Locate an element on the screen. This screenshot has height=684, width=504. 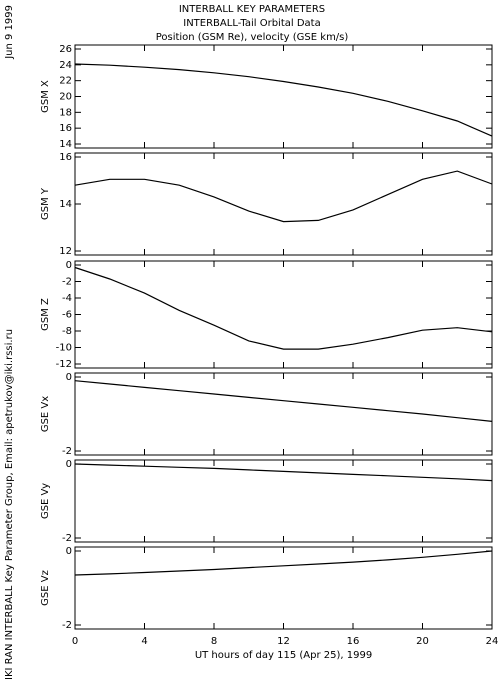
date-stamp: Jun 9 1999 is located at coordinates (9, 32).